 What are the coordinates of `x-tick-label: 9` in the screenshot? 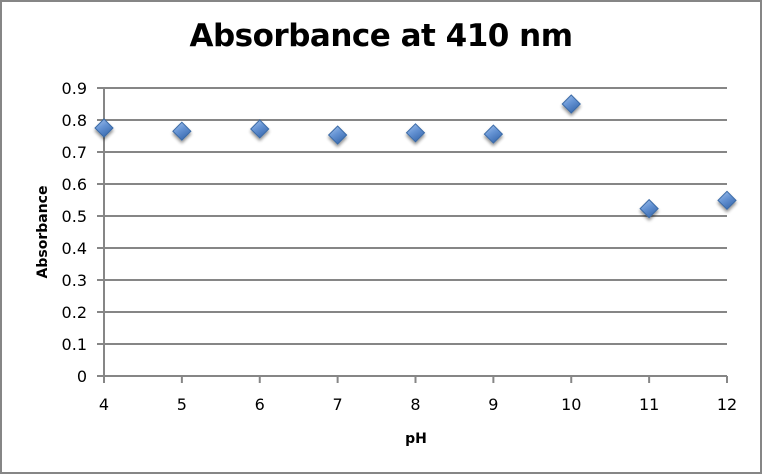 It's located at (493, 404).